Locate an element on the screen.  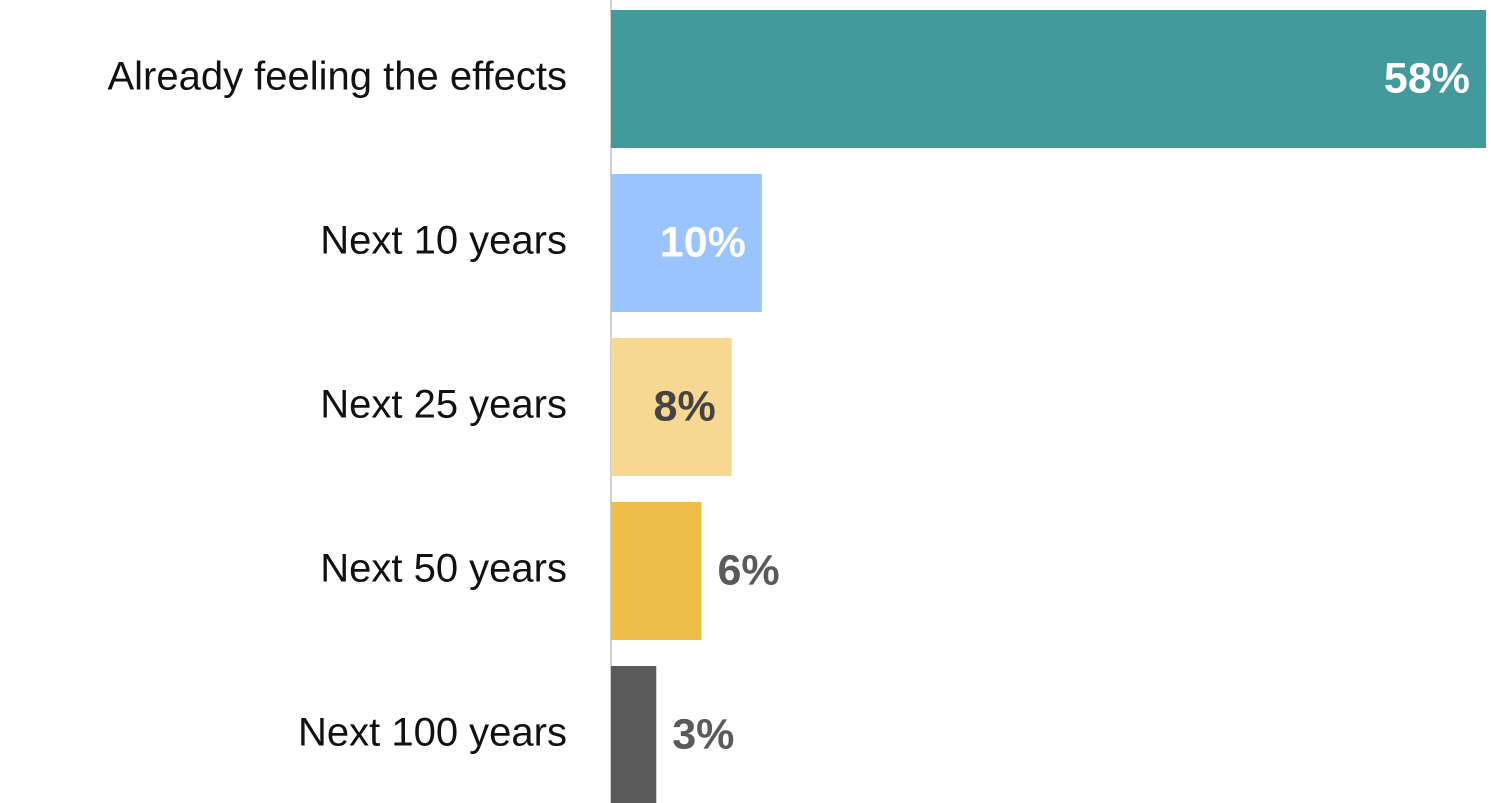
value-label: 10% is located at coordinates (703, 242).